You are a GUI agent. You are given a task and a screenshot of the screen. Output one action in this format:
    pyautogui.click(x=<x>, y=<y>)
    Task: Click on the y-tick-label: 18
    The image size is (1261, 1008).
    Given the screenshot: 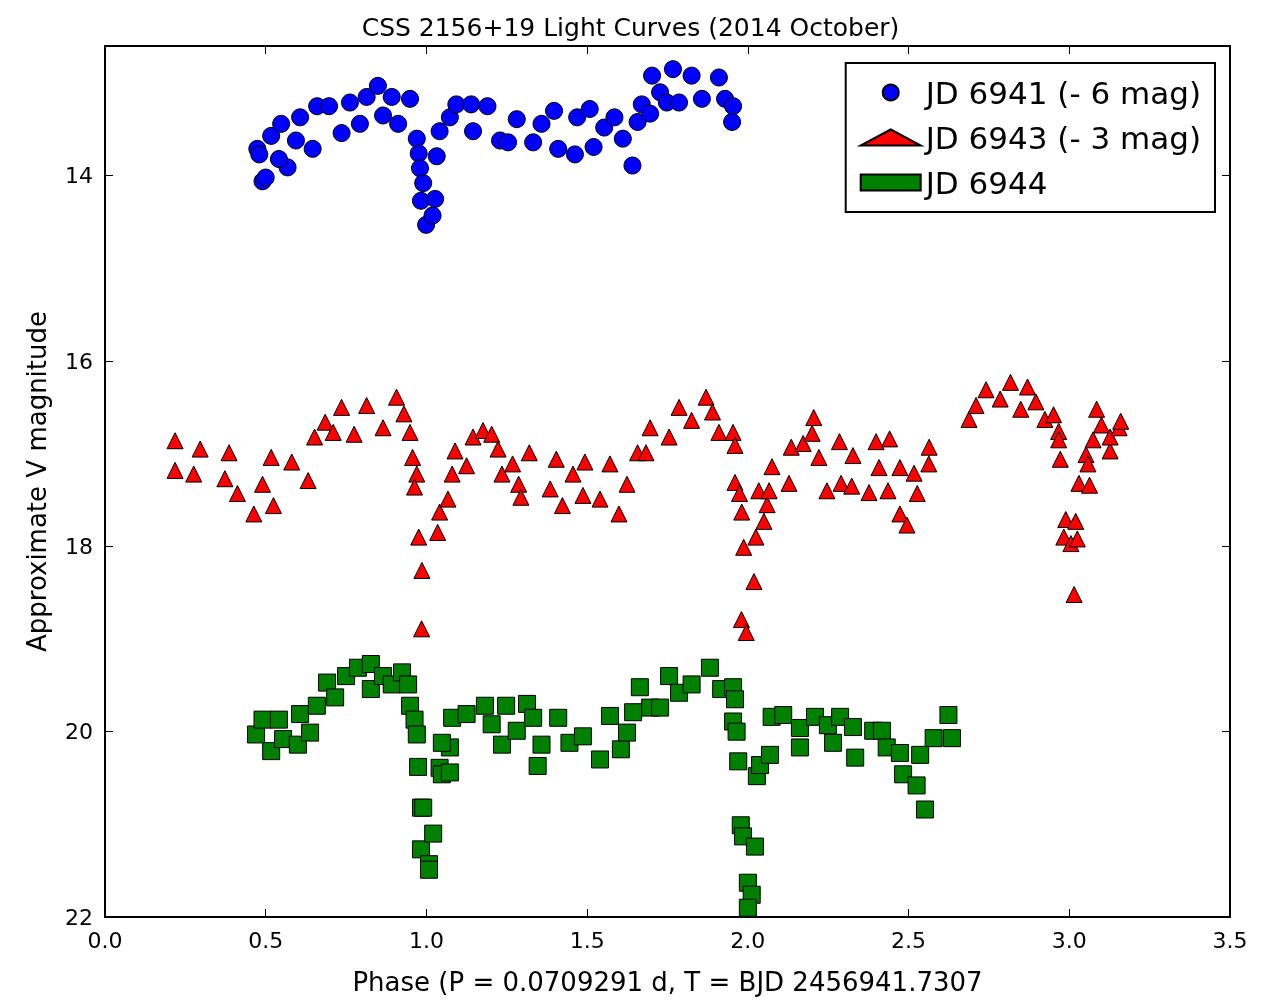 What is the action you would take?
    pyautogui.click(x=79, y=546)
    